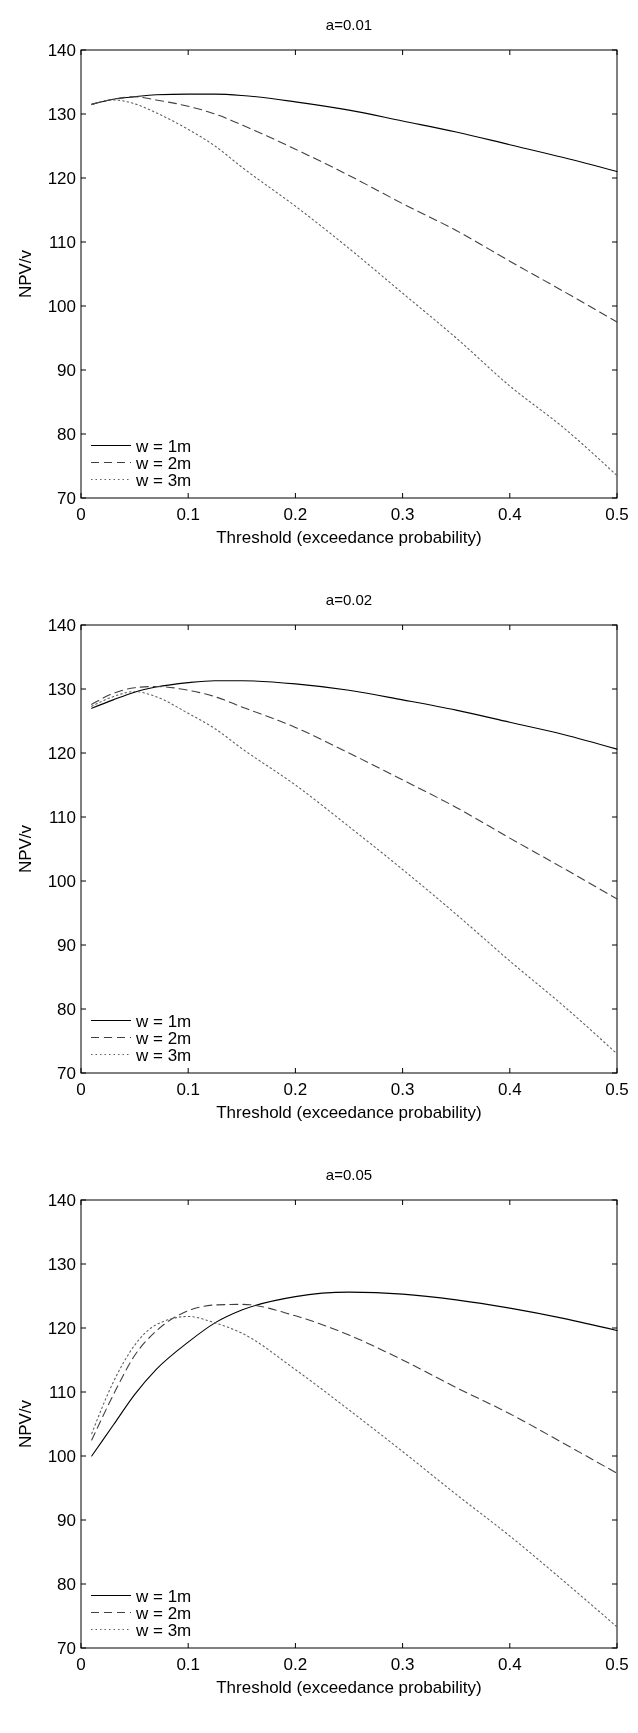 Image resolution: width=638 pixels, height=1733 pixels. Describe the element at coordinates (349, 599) in the screenshot. I see `chart-title: a=0.02` at that location.